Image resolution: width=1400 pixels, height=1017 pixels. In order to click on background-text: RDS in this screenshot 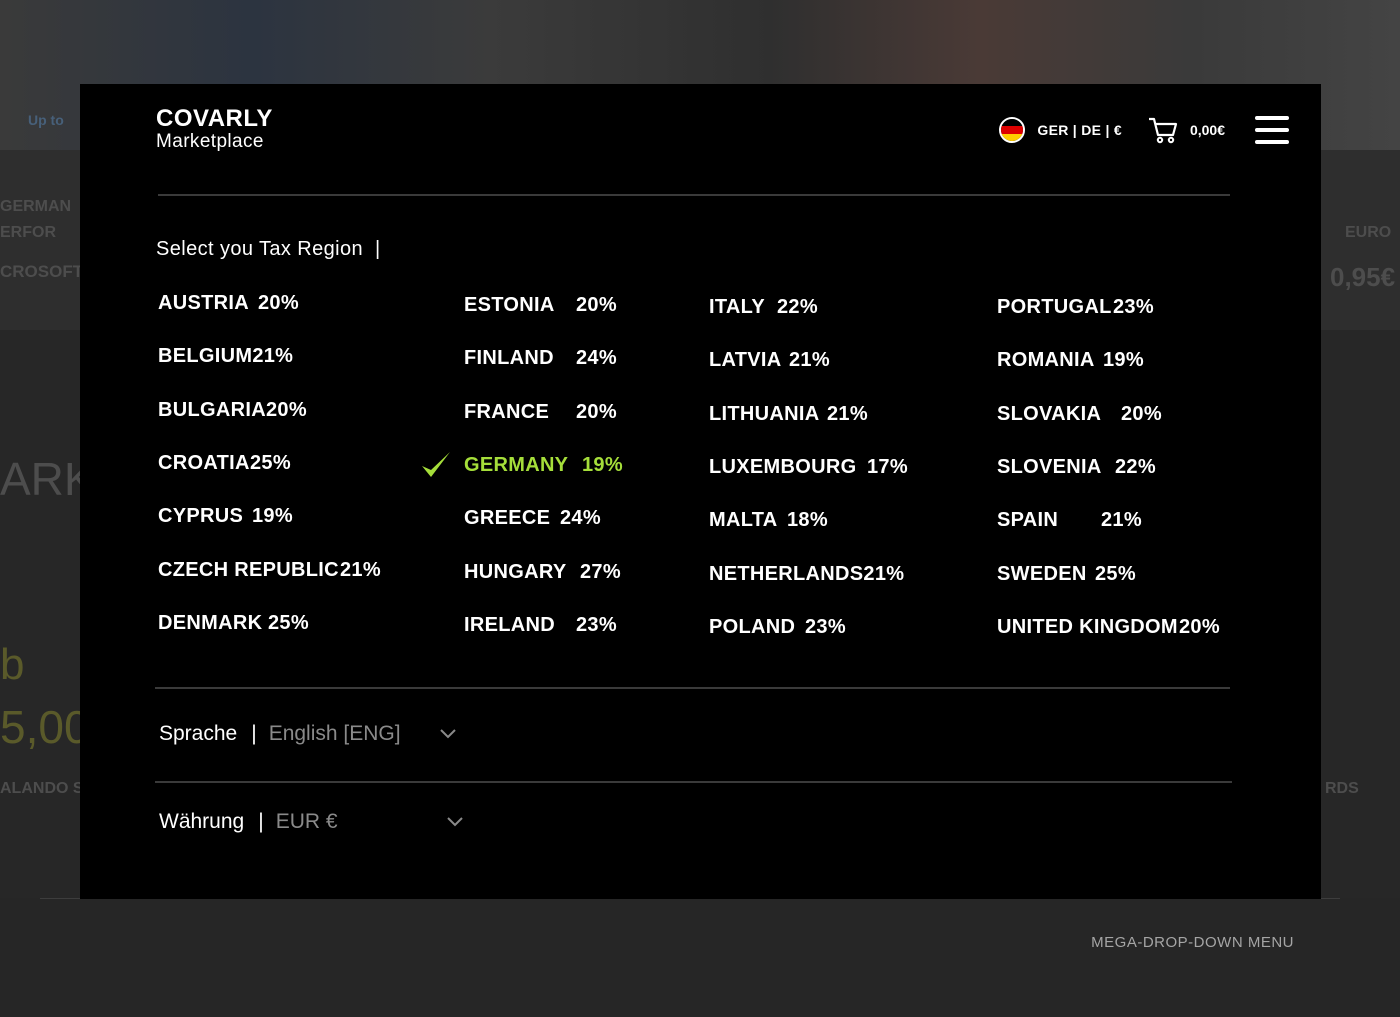, I will do `click(1342, 788)`.